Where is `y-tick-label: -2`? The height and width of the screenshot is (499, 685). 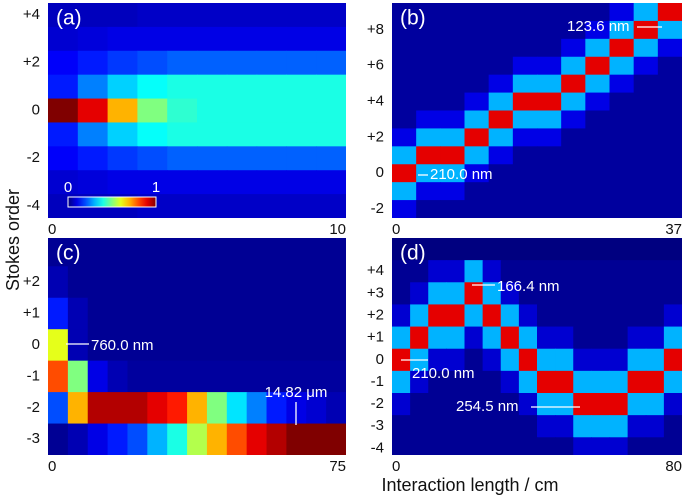
y-tick-label: -2 is located at coordinates (33, 157).